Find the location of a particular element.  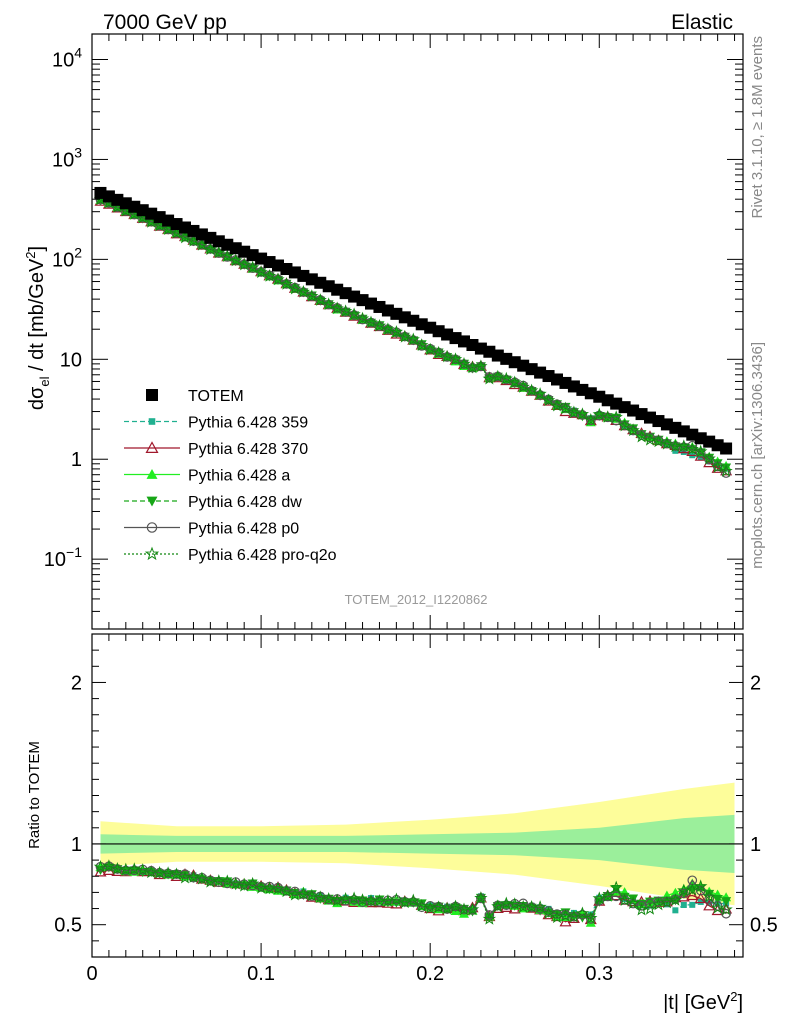

legend-entry-1: Pythia 6.428 359 is located at coordinates (216, 423).